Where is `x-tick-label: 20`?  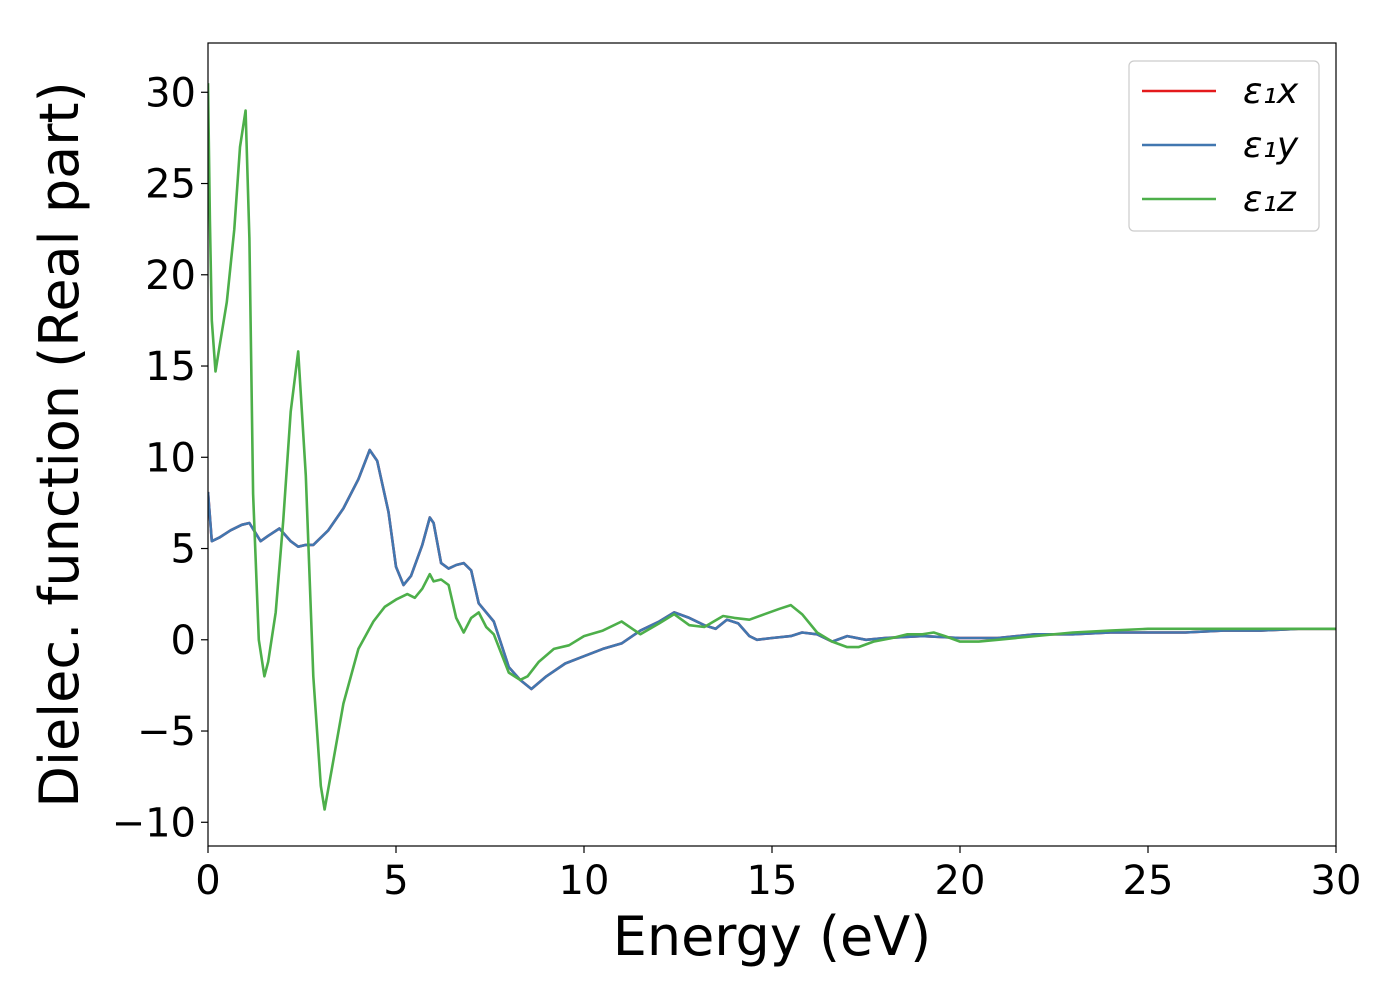
x-tick-label: 20 is located at coordinates (960, 881).